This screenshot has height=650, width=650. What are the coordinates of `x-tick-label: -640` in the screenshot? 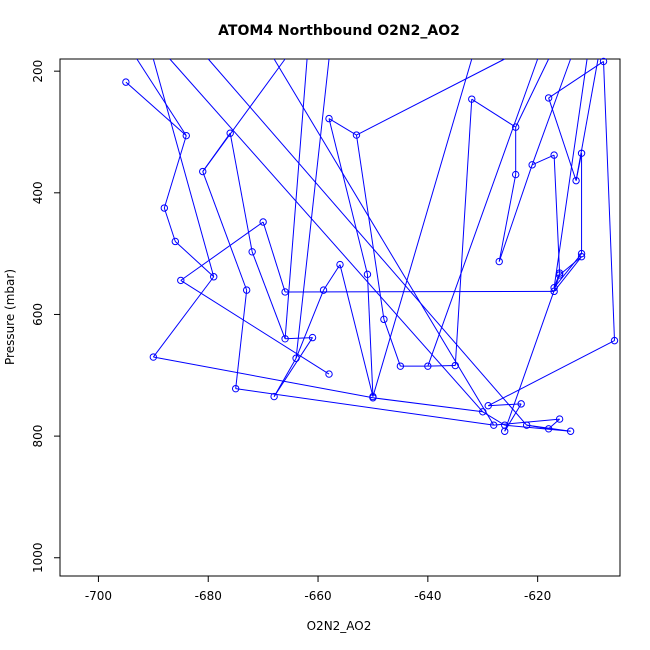 It's located at (427, 596).